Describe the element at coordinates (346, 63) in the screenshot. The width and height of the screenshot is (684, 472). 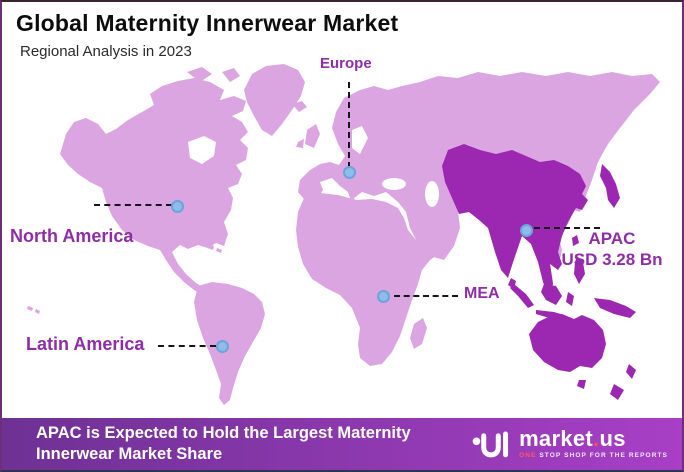
I see `region-label-europe: Europe` at that location.